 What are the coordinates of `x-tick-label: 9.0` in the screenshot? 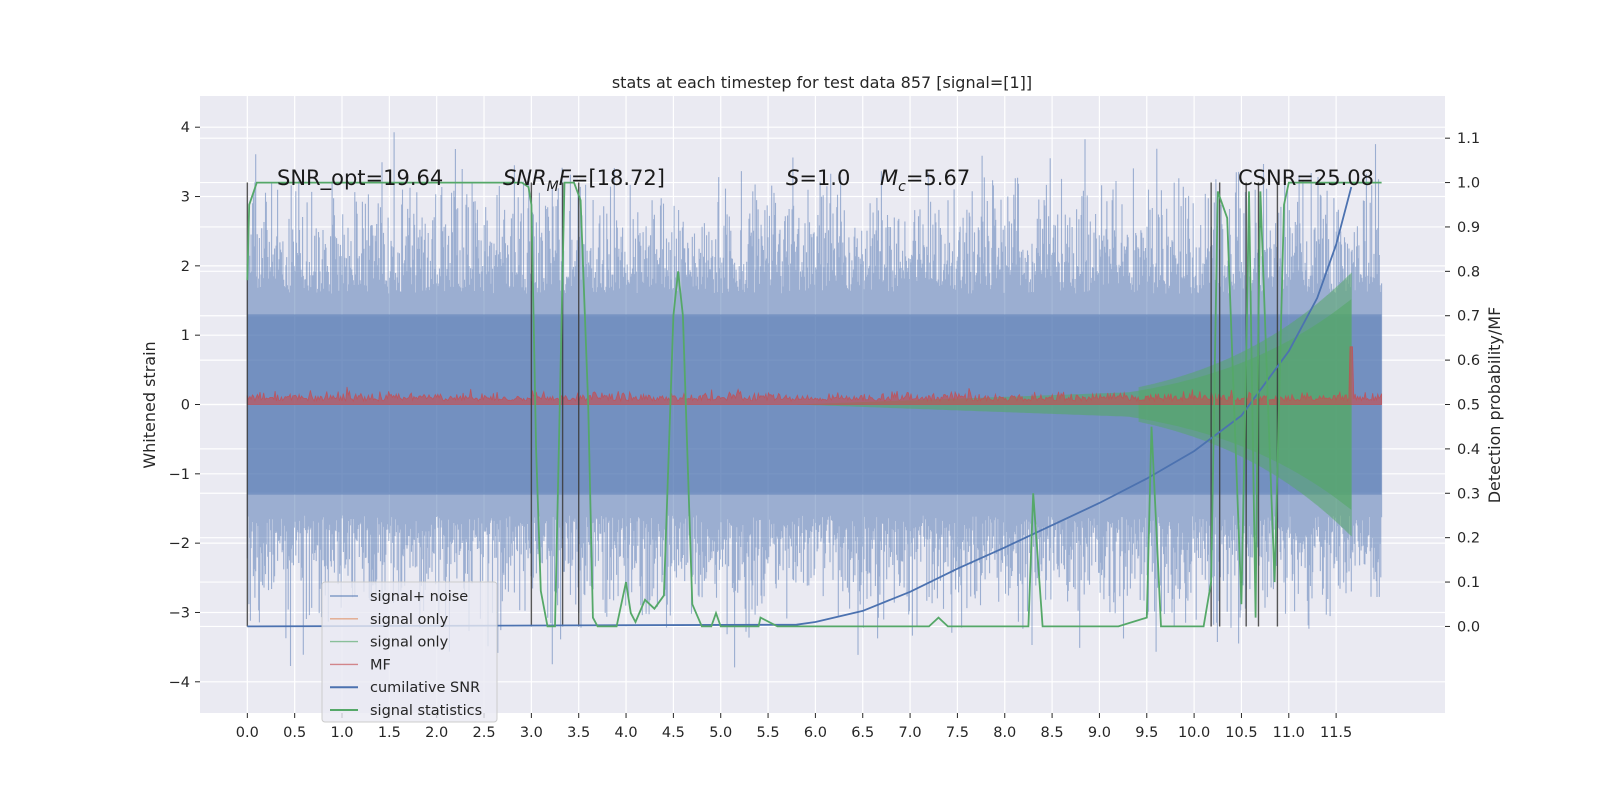 It's located at (1099, 733).